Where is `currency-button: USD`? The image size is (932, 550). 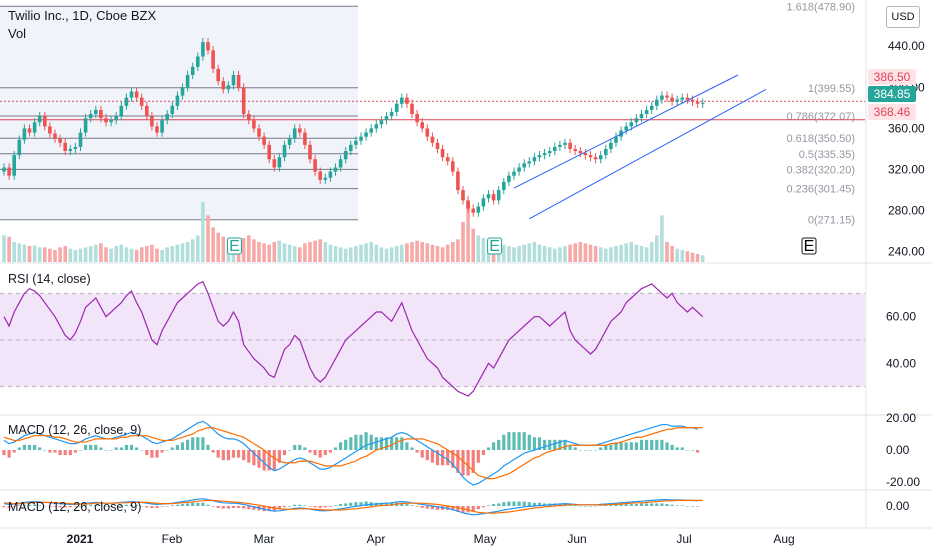 currency-button: USD is located at coordinates (903, 17).